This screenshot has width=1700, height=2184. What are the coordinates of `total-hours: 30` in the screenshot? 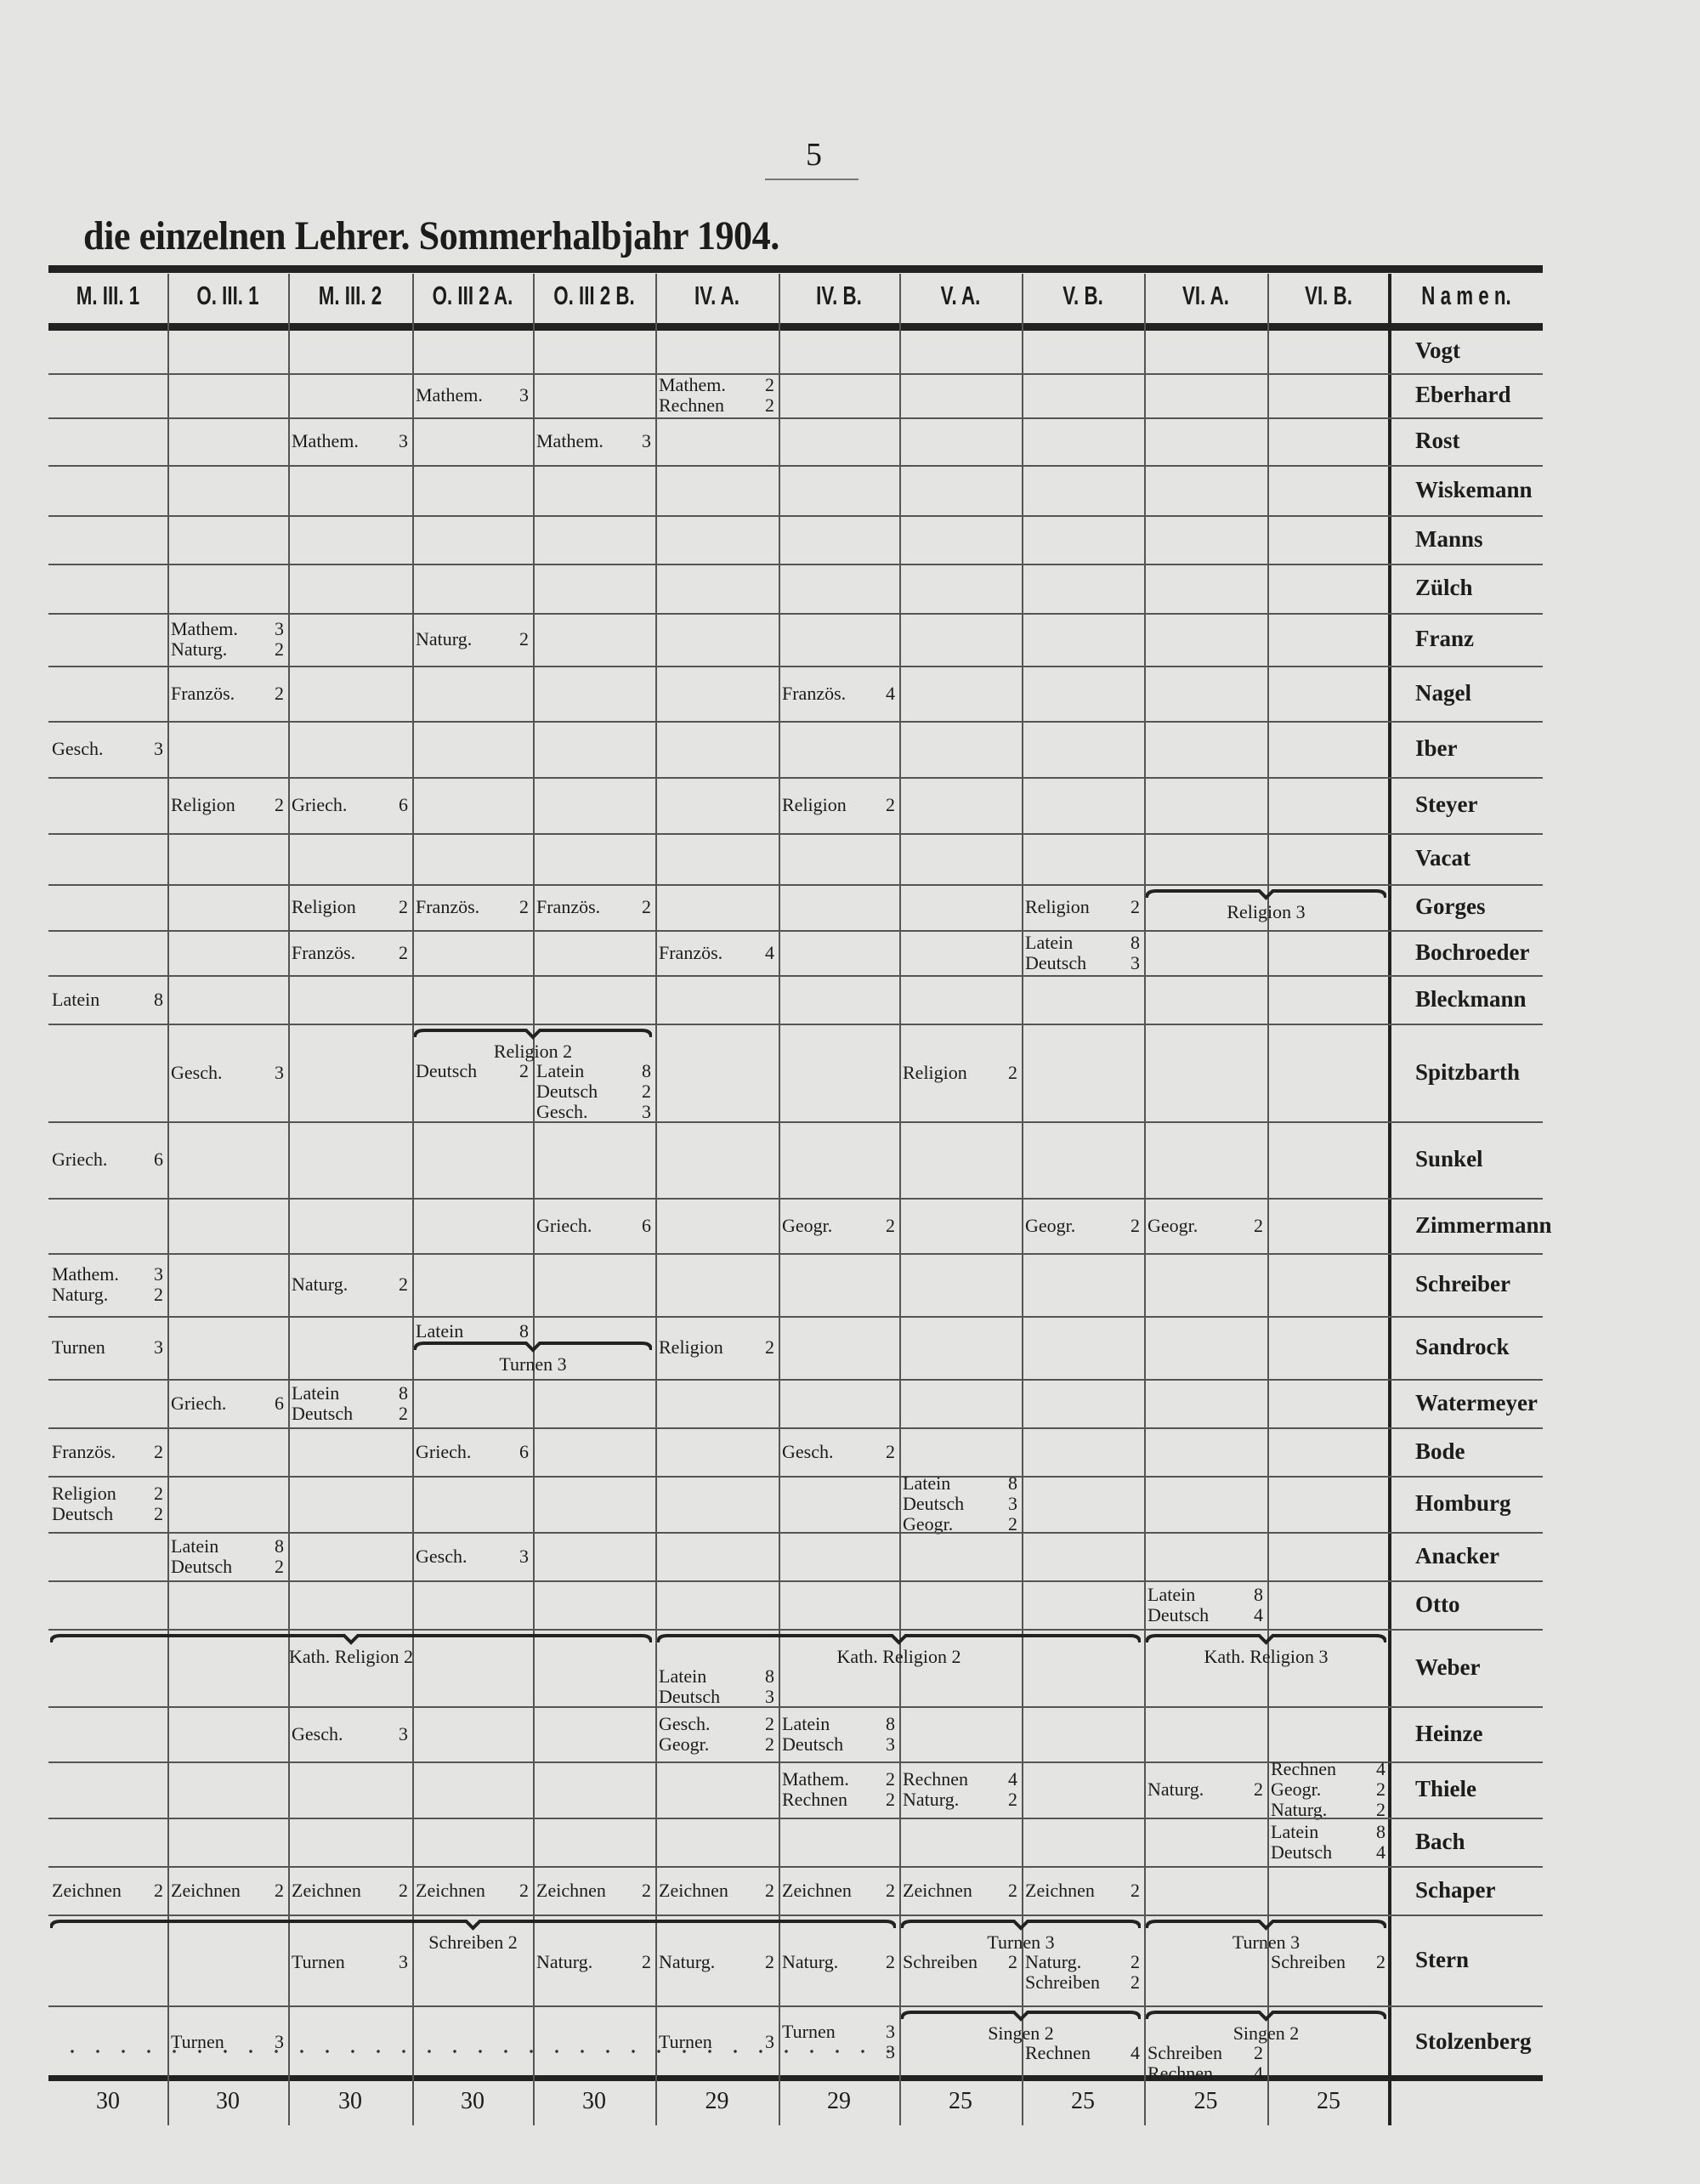 It's located at (594, 2101).